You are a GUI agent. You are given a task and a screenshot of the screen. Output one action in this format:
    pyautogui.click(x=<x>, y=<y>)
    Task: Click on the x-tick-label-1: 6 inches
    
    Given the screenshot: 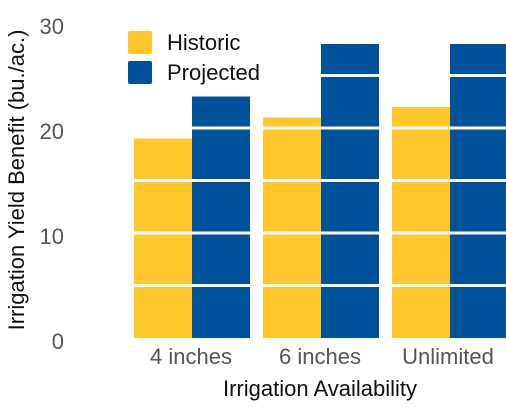 What is the action you would take?
    pyautogui.click(x=320, y=356)
    